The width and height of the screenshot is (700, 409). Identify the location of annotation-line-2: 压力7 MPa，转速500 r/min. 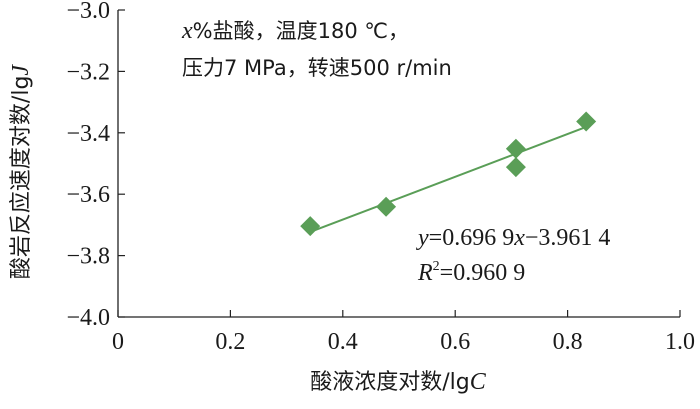
(317, 68).